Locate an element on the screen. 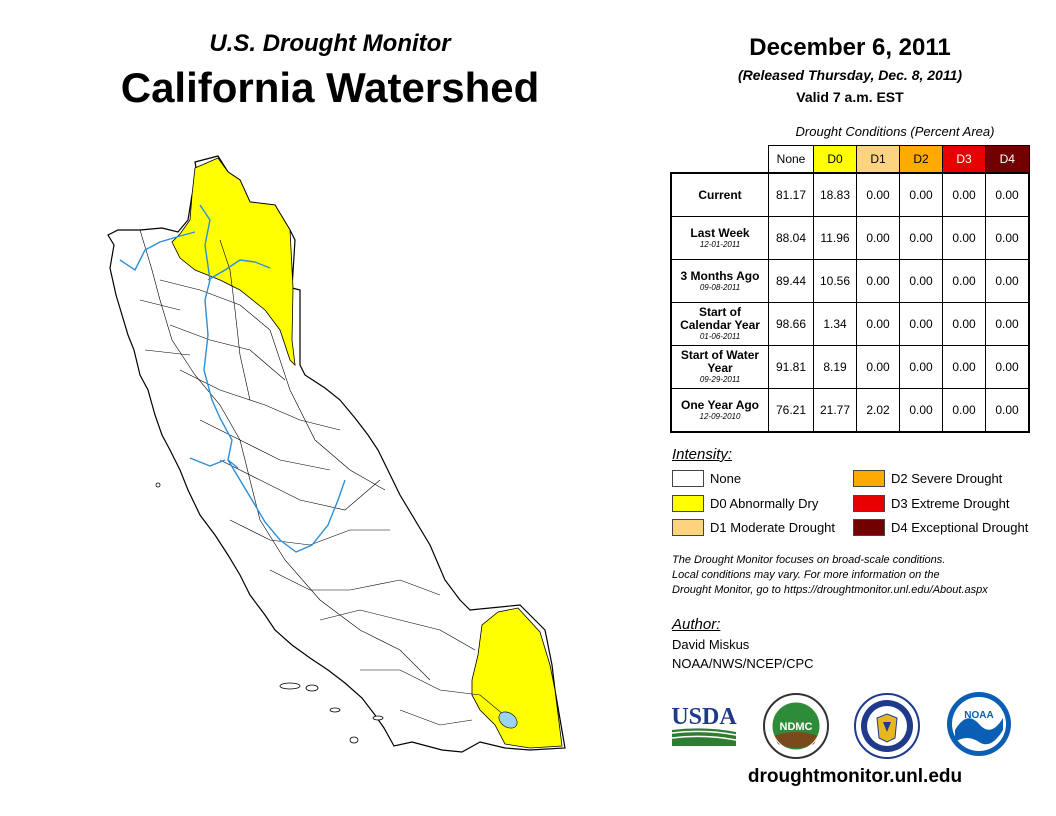 The image size is (1056, 816). ndmc-logo: NDMC is located at coordinates (796, 726).